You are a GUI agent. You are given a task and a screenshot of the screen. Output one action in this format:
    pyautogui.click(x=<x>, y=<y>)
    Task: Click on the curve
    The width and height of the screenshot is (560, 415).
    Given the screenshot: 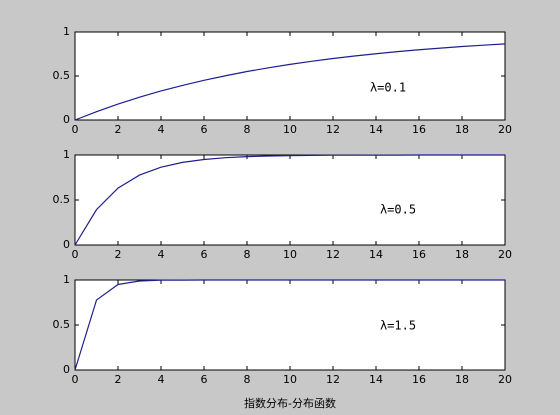 What is the action you would take?
    pyautogui.click(x=290, y=82)
    